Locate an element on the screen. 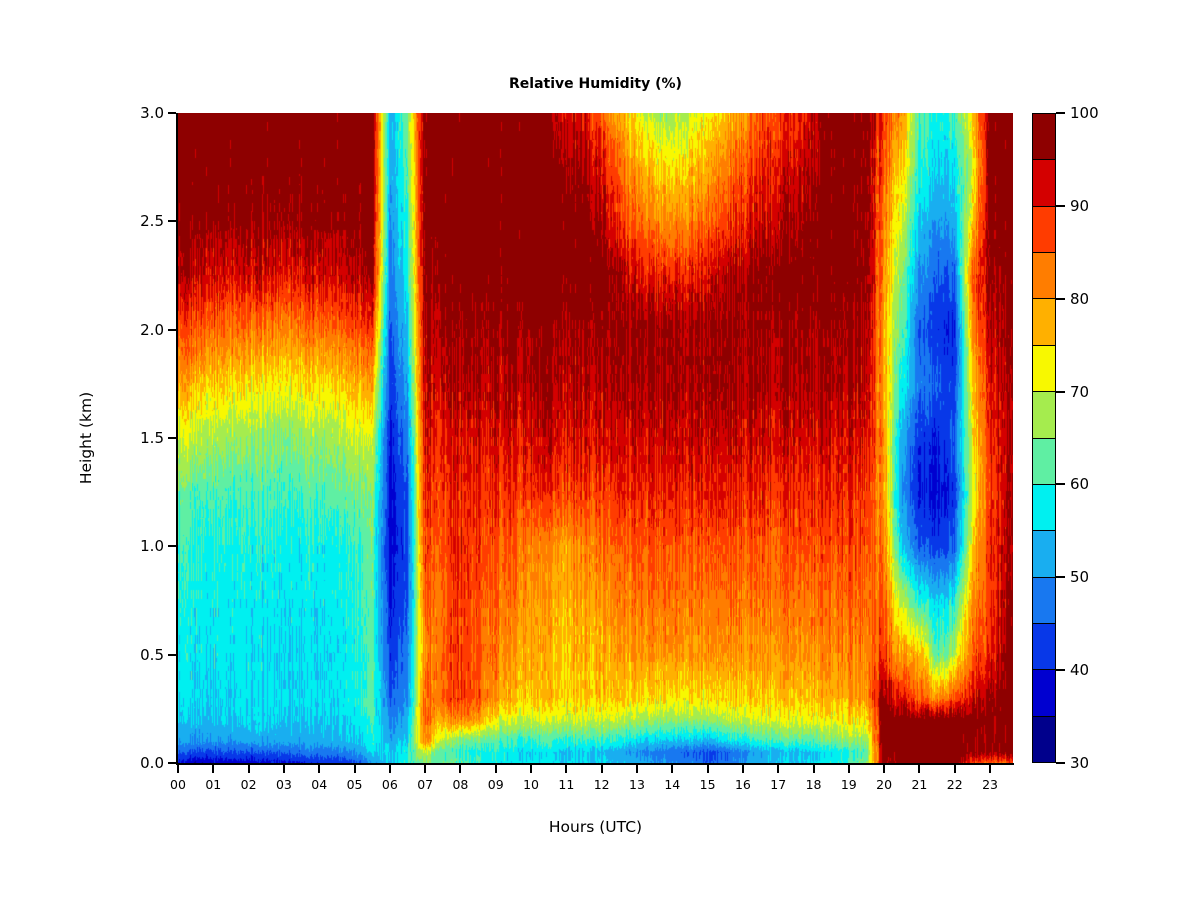  x-axis-title: Hours (UTC) is located at coordinates (595, 827).